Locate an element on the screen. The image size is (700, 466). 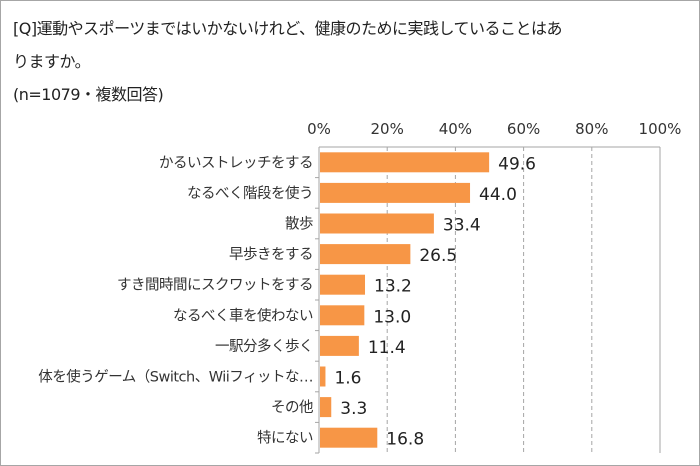
data-label: 13.2 is located at coordinates (393, 287).